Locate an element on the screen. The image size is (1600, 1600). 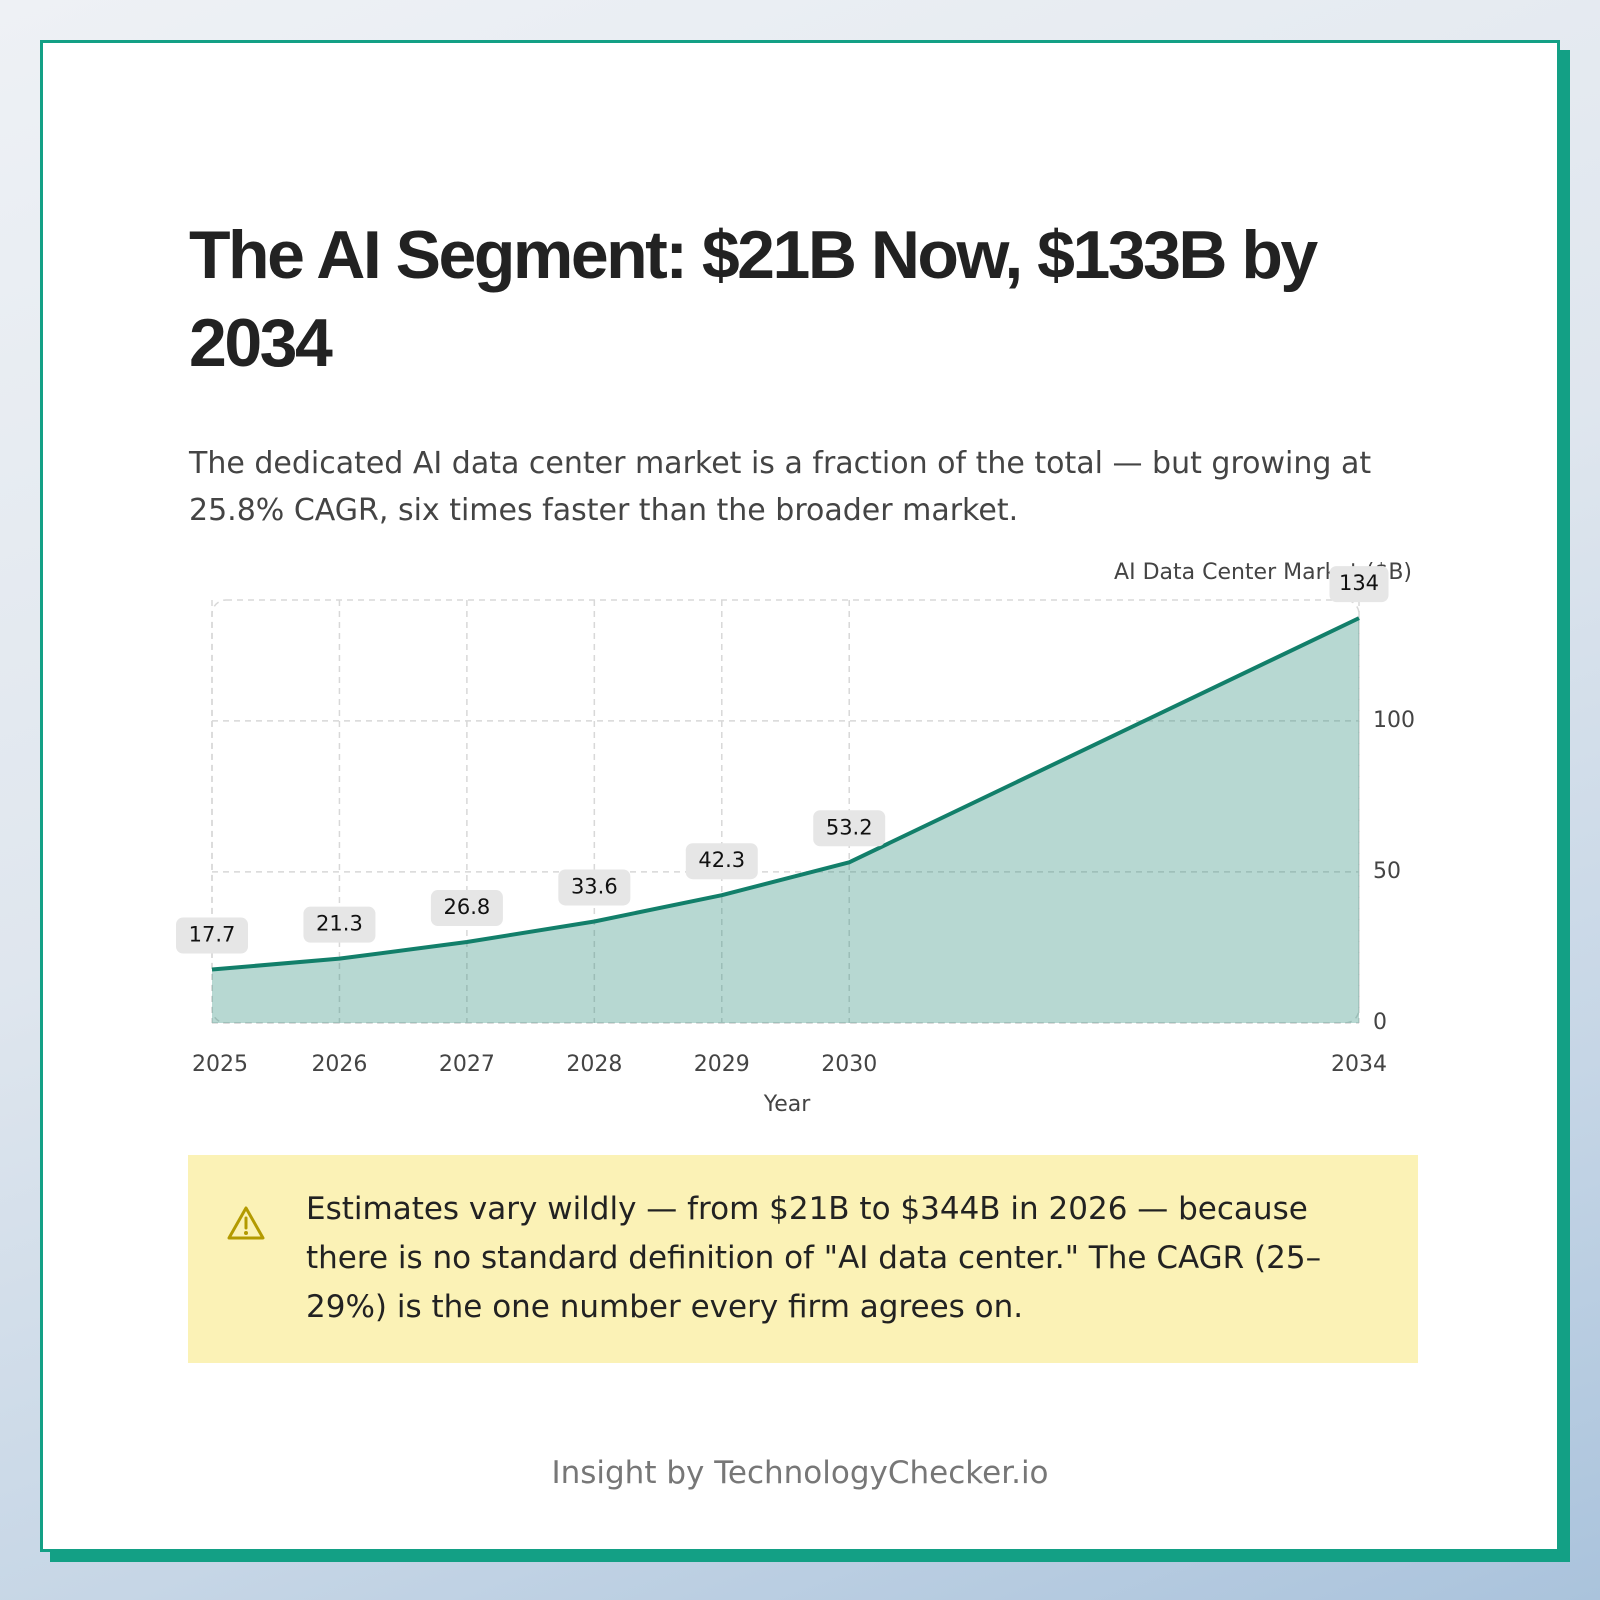
data-label: 33.6 is located at coordinates (594, 886).